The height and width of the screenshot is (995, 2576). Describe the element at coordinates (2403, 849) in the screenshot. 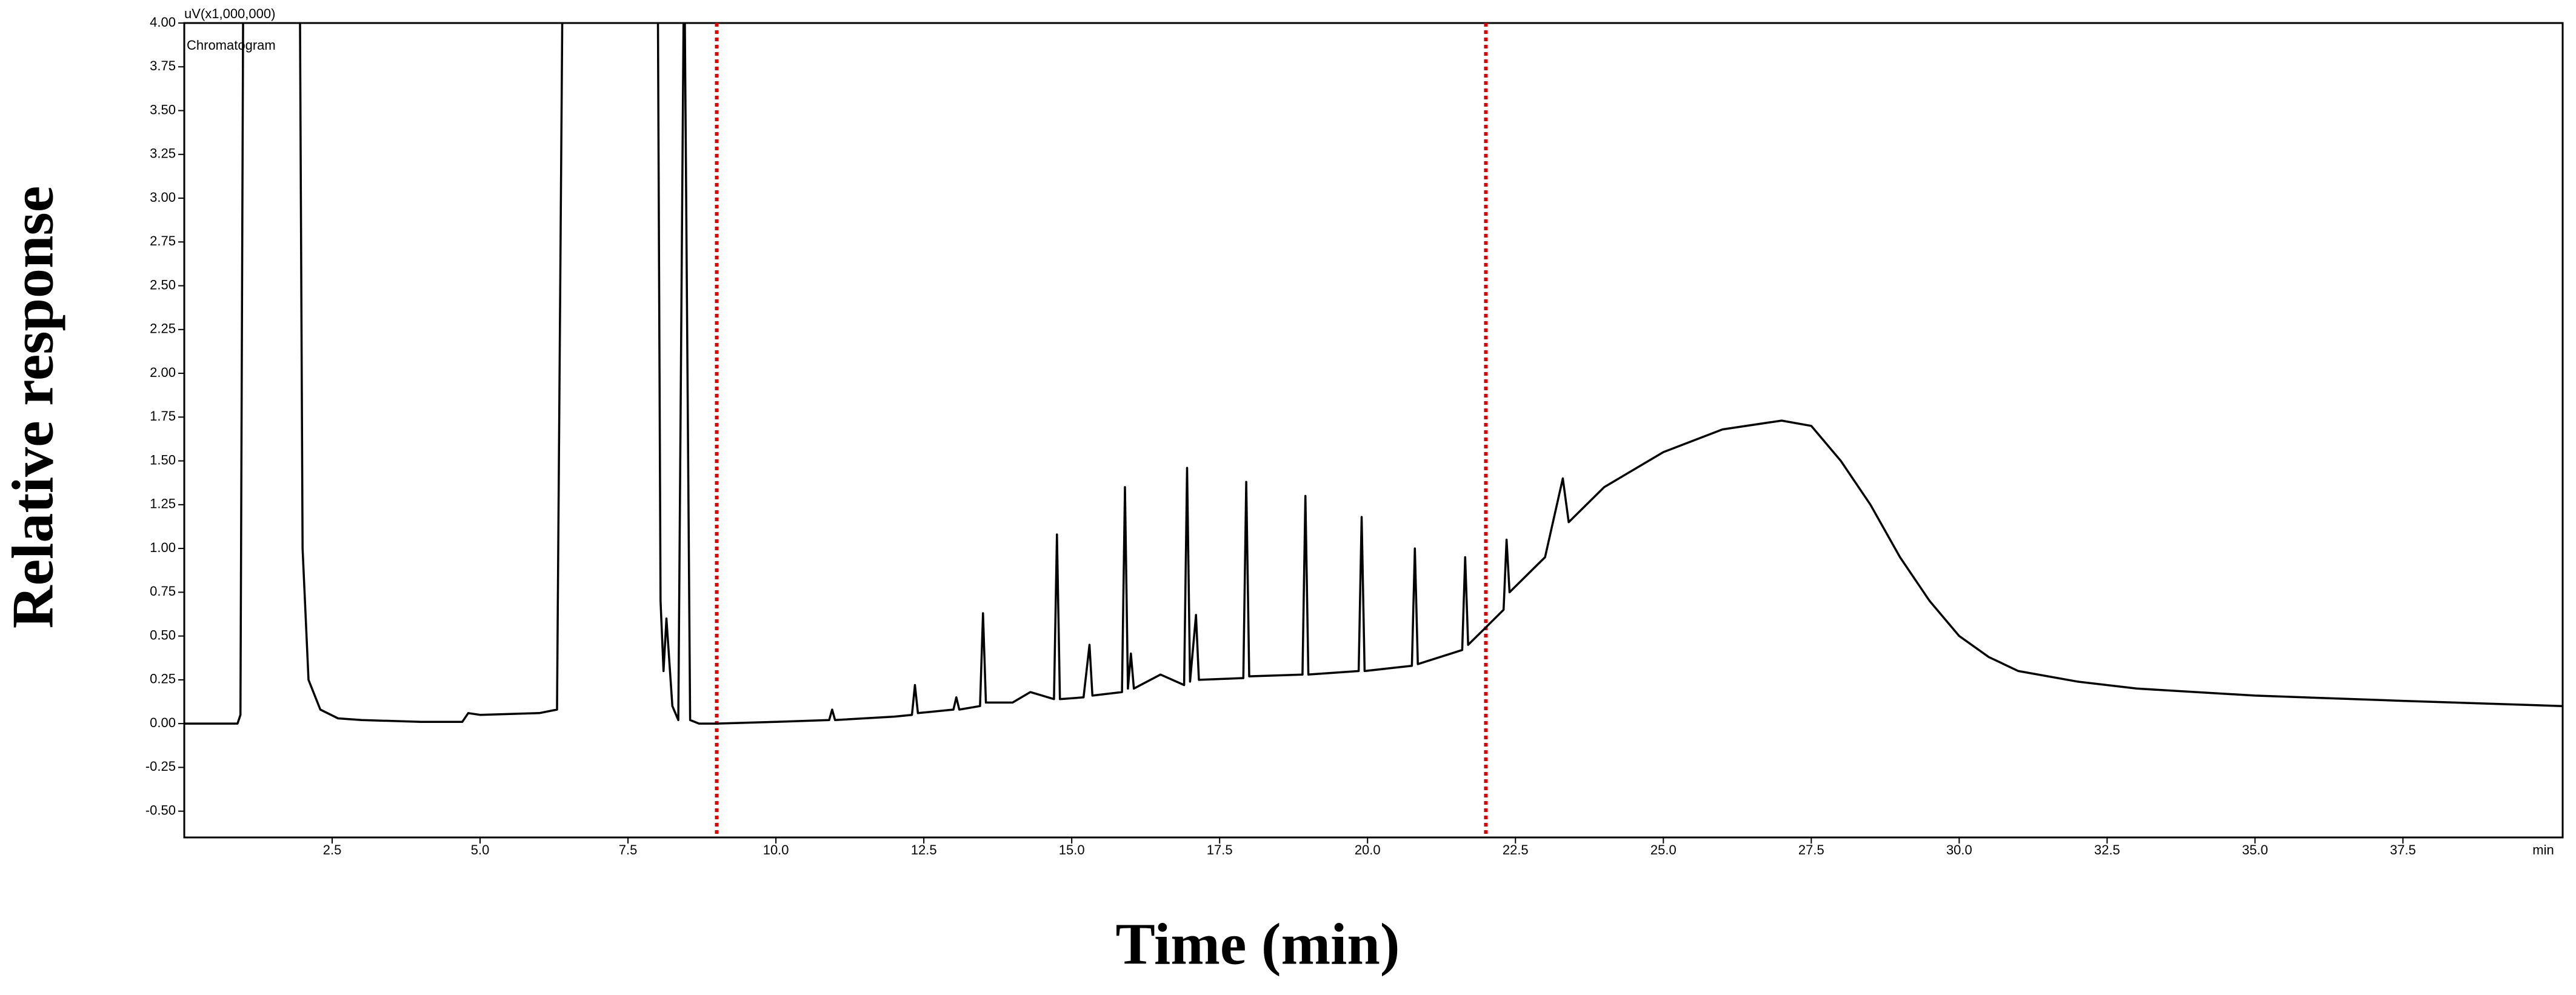

I see `x-tick-label: 37.5` at that location.